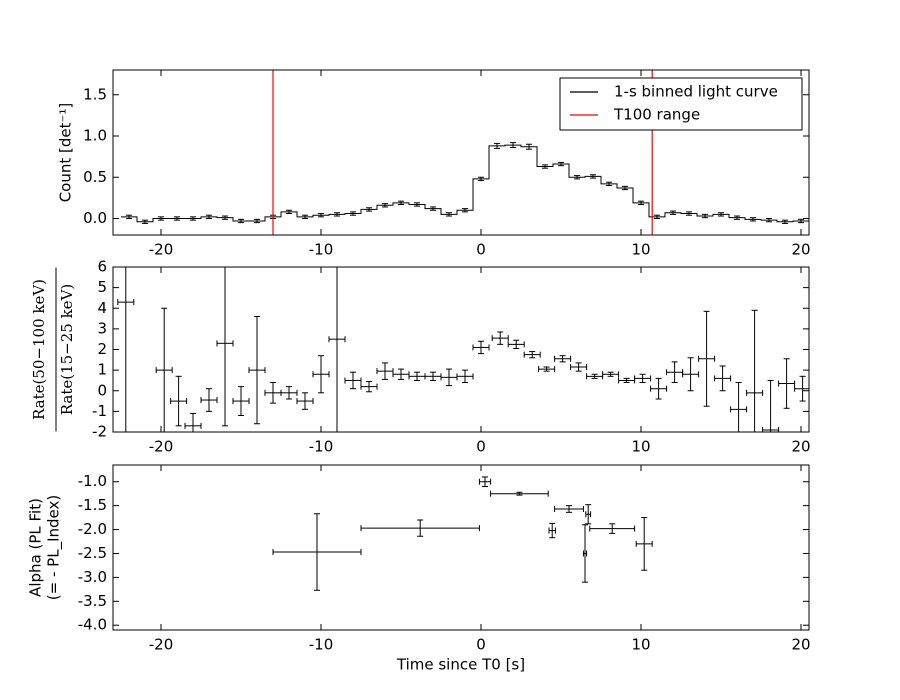 The image size is (900, 700). What do you see at coordinates (95, 136) in the screenshot?
I see `y-tick-label: 1.0` at bounding box center [95, 136].